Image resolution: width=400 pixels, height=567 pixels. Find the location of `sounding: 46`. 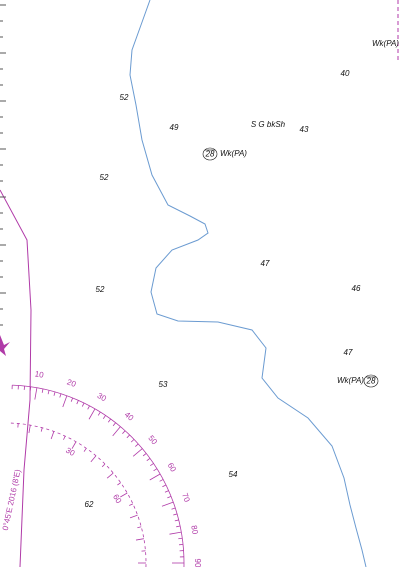

sounding: 46 is located at coordinates (356, 288).